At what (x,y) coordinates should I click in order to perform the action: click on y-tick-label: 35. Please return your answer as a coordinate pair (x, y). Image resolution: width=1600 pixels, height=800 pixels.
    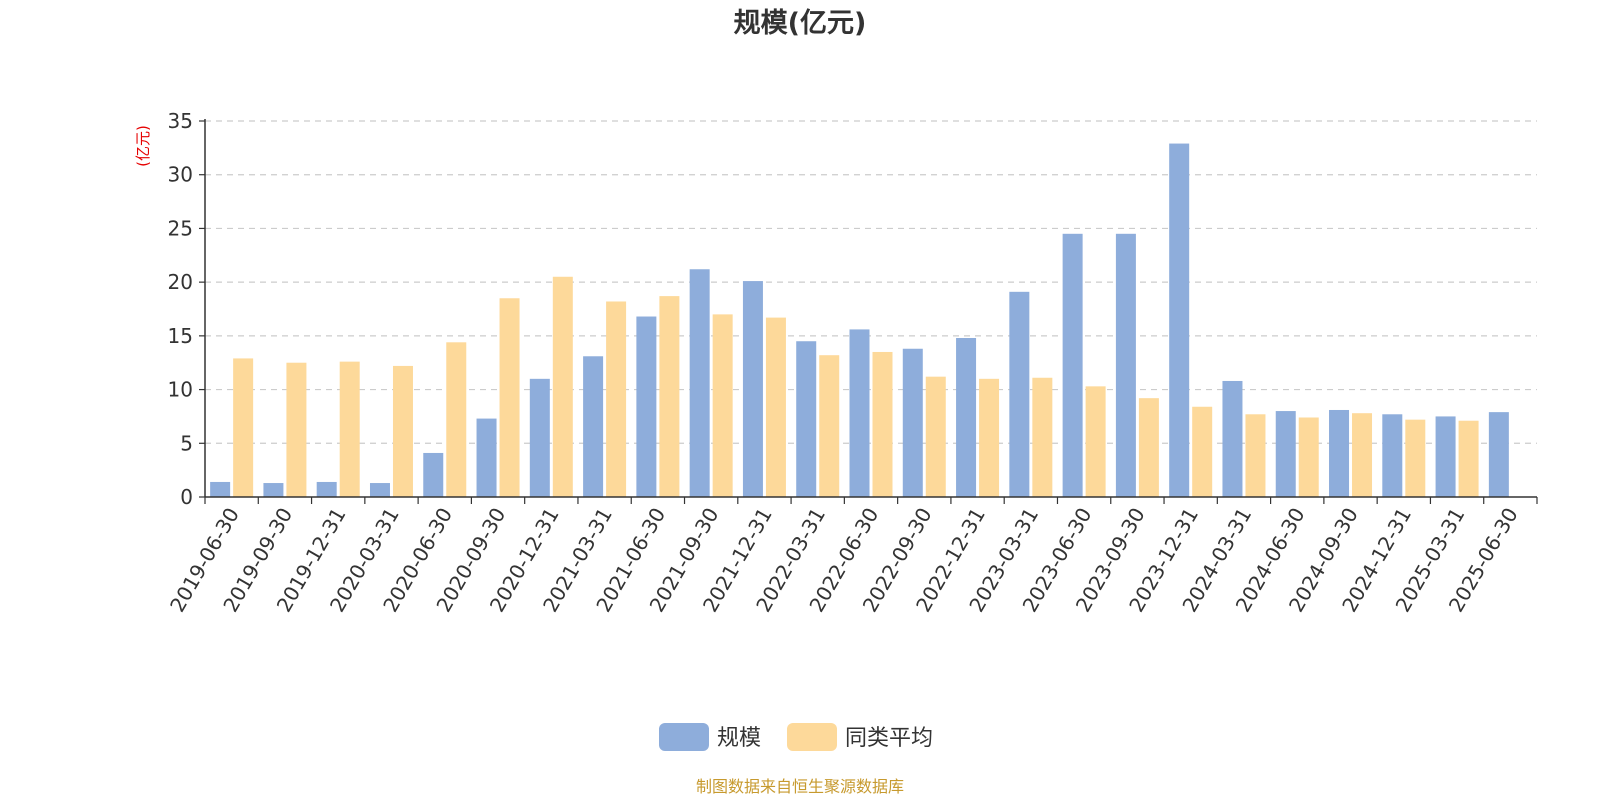
    Looking at the image, I should click on (180, 121).